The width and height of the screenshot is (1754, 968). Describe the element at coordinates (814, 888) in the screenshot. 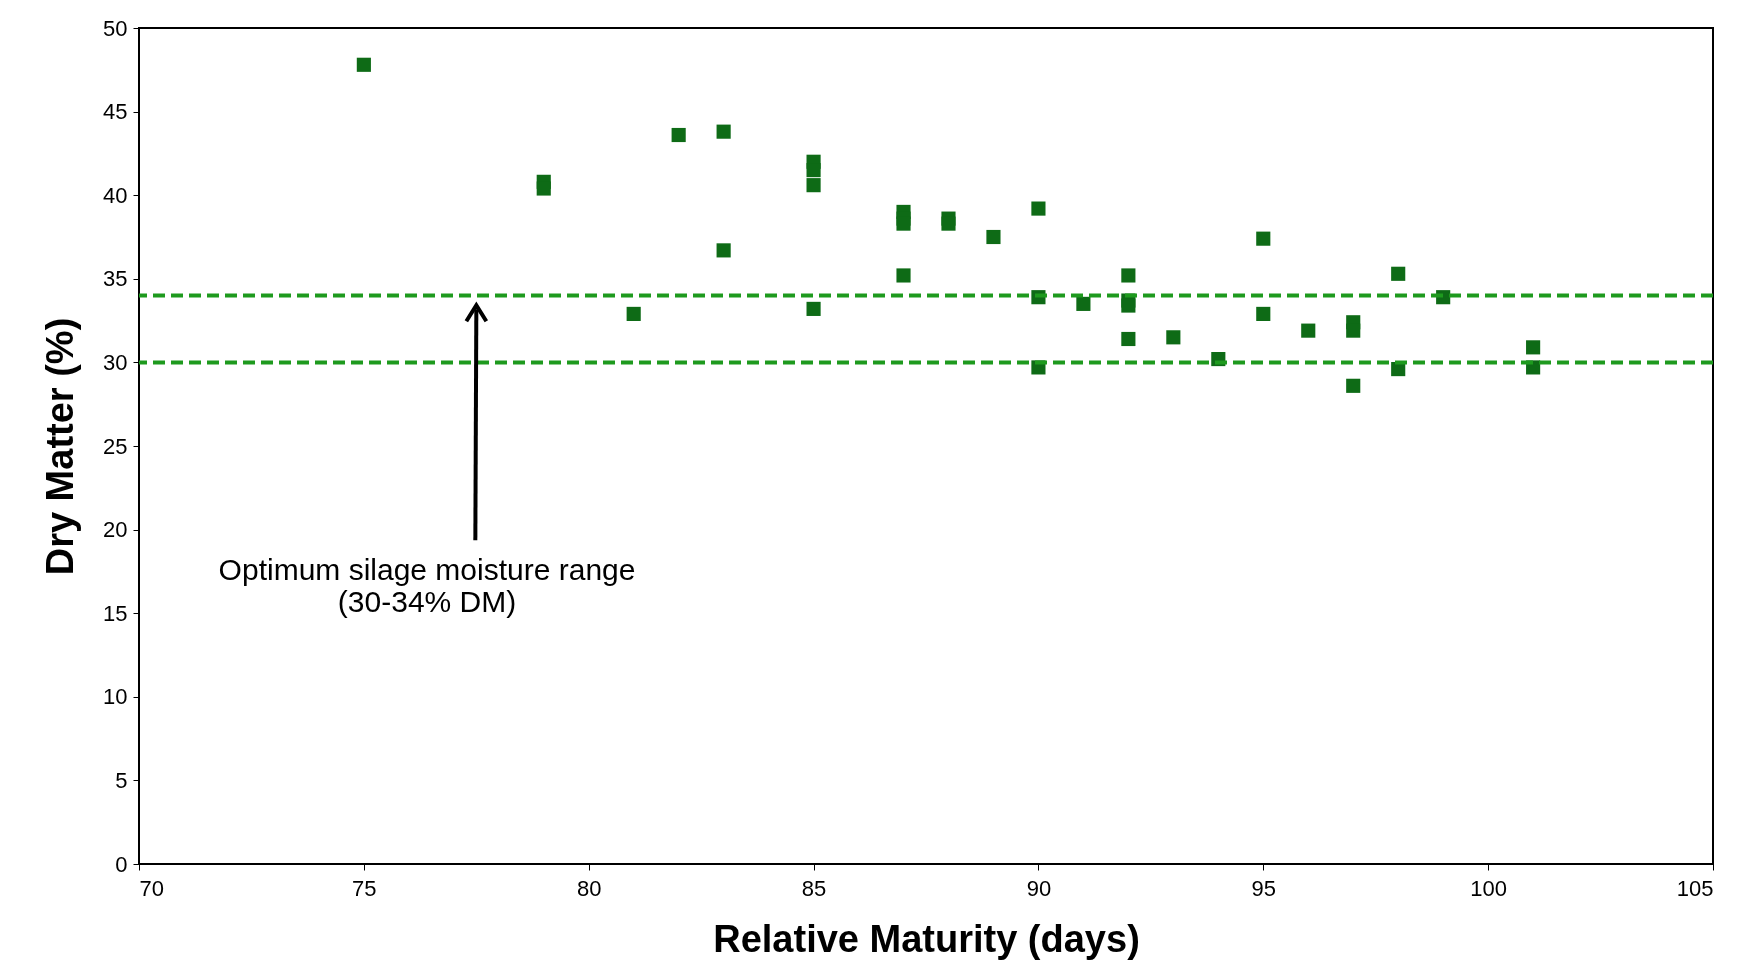

I see `x-tick-label: 85` at that location.